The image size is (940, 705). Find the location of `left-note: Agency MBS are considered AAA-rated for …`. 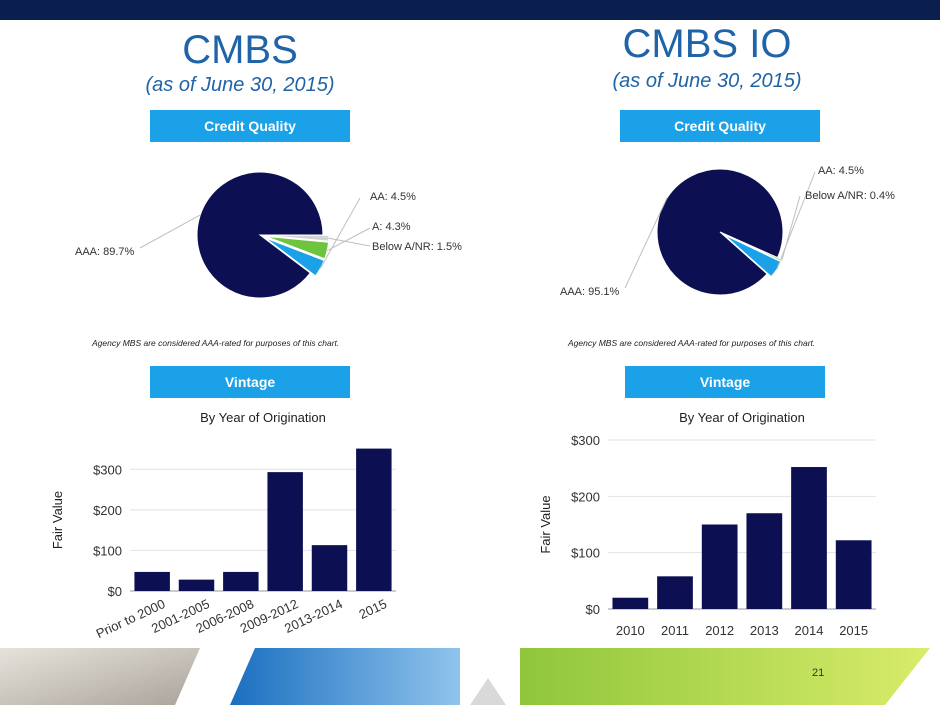

left-note: Agency MBS are considered AAA-rated for … is located at coordinates (216, 343).